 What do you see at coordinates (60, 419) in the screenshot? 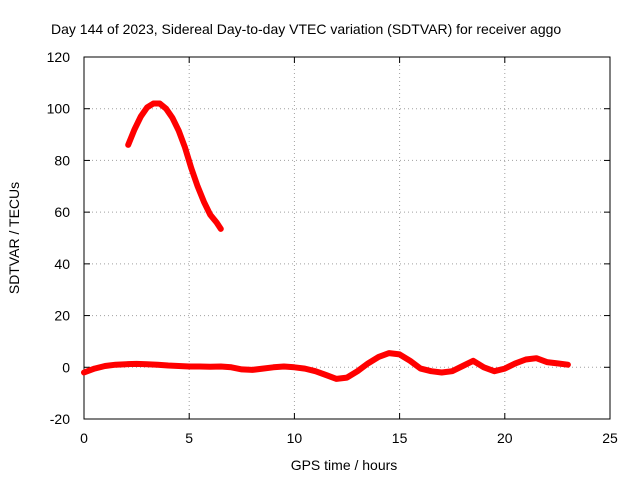
I see `y-tick-label: -20` at bounding box center [60, 419].